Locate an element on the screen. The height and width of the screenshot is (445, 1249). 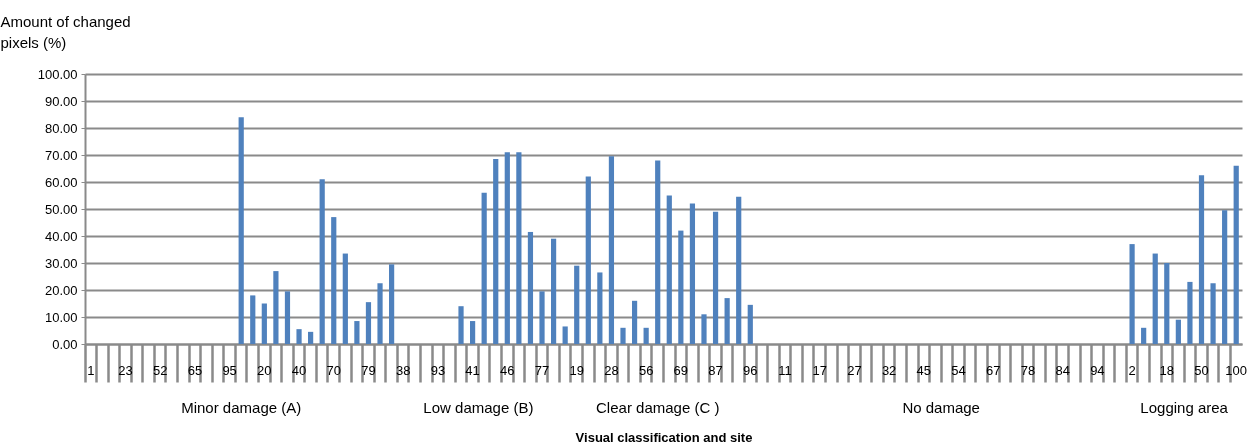
x-tick-label: 56 is located at coordinates (646, 370).